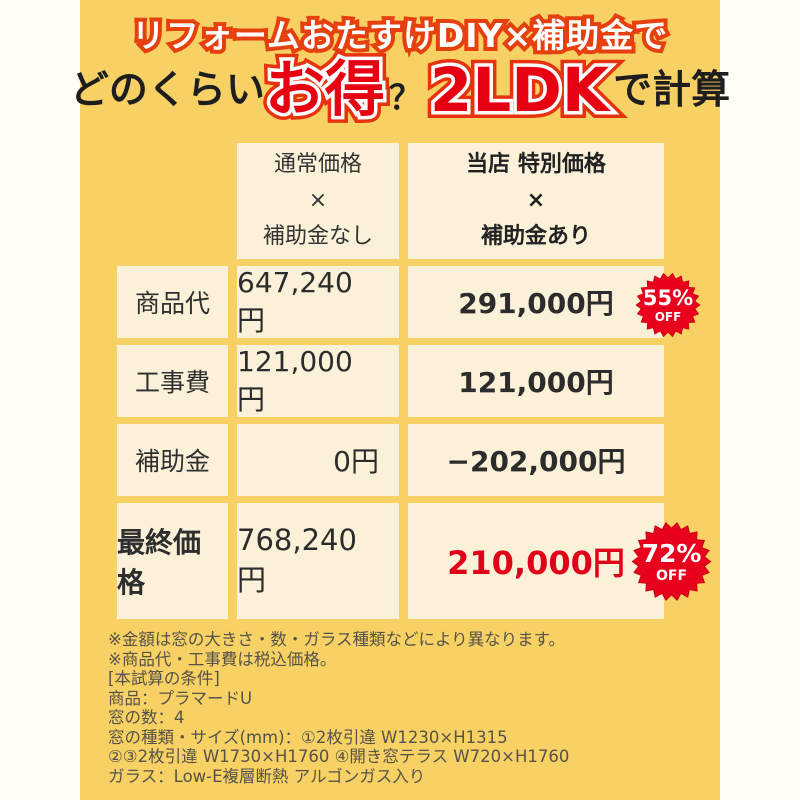 This screenshot has height=800, width=800. I want to click on final-normal-price: 768,240円, so click(318, 561).